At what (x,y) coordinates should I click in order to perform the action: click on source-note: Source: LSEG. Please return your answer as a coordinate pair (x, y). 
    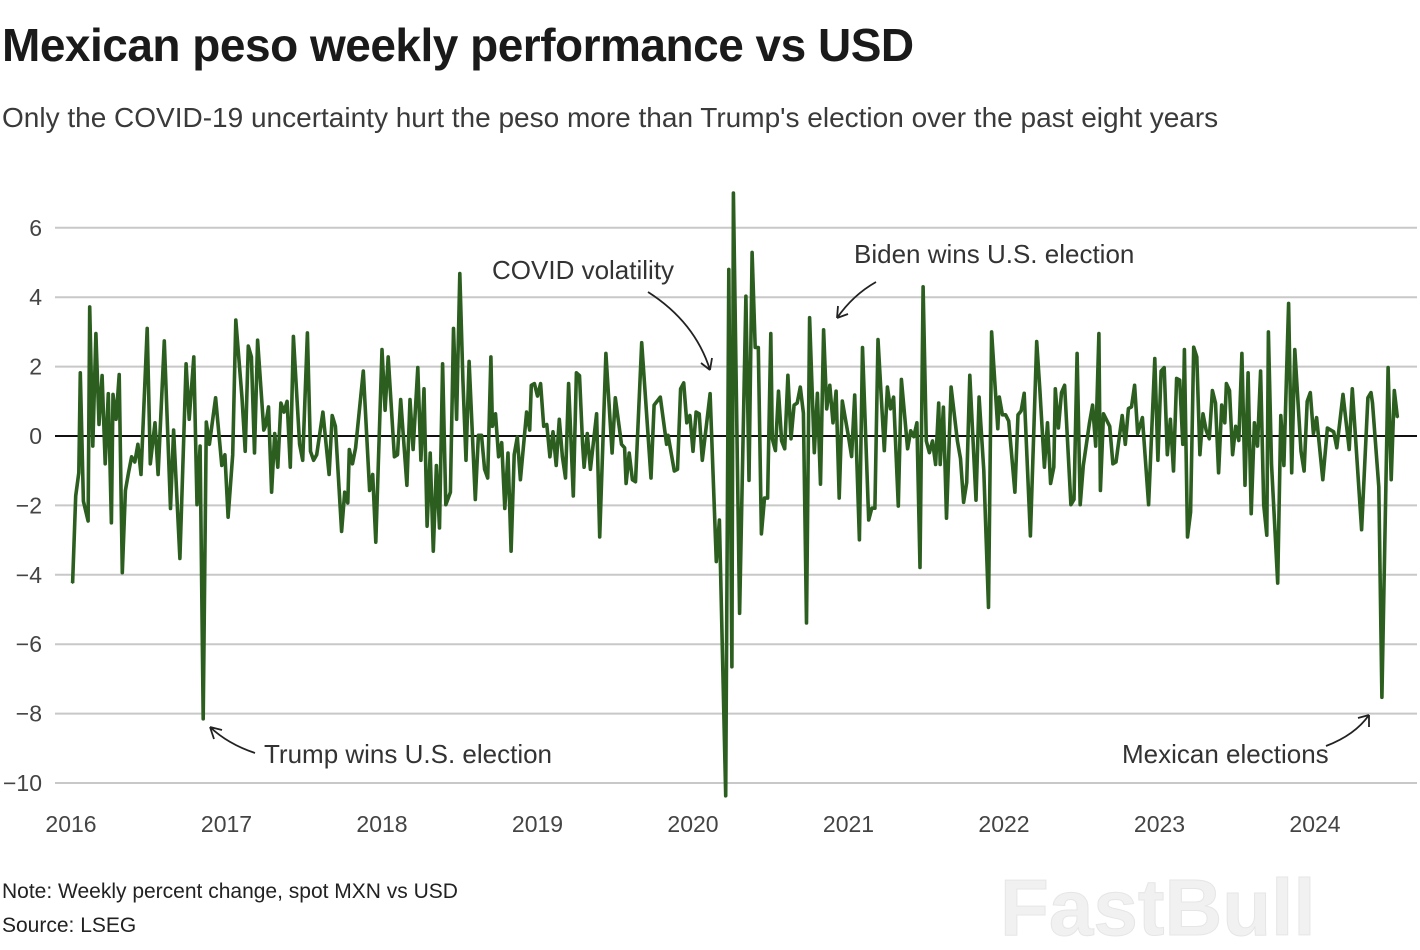
    Looking at the image, I should click on (69, 925).